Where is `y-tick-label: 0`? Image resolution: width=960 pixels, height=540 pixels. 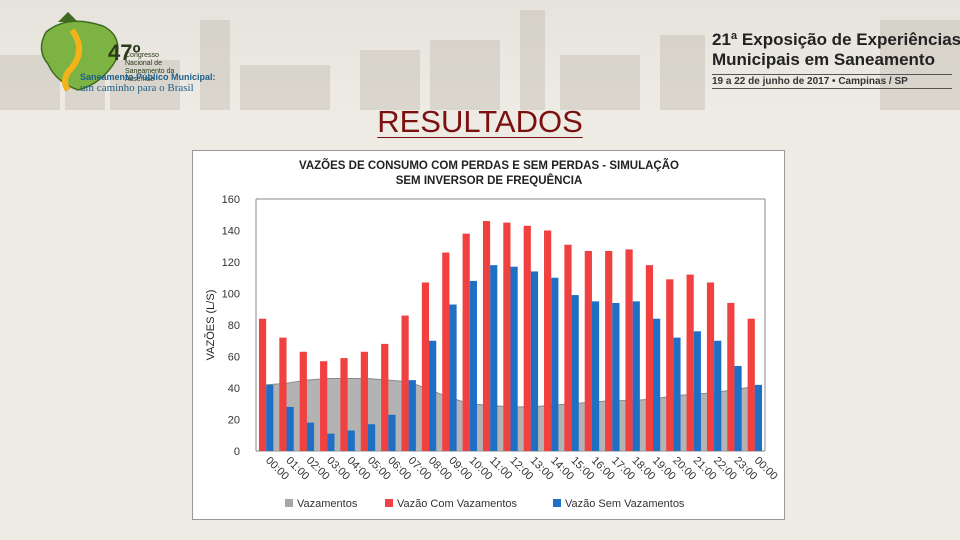 y-tick-label: 0 is located at coordinates (237, 452).